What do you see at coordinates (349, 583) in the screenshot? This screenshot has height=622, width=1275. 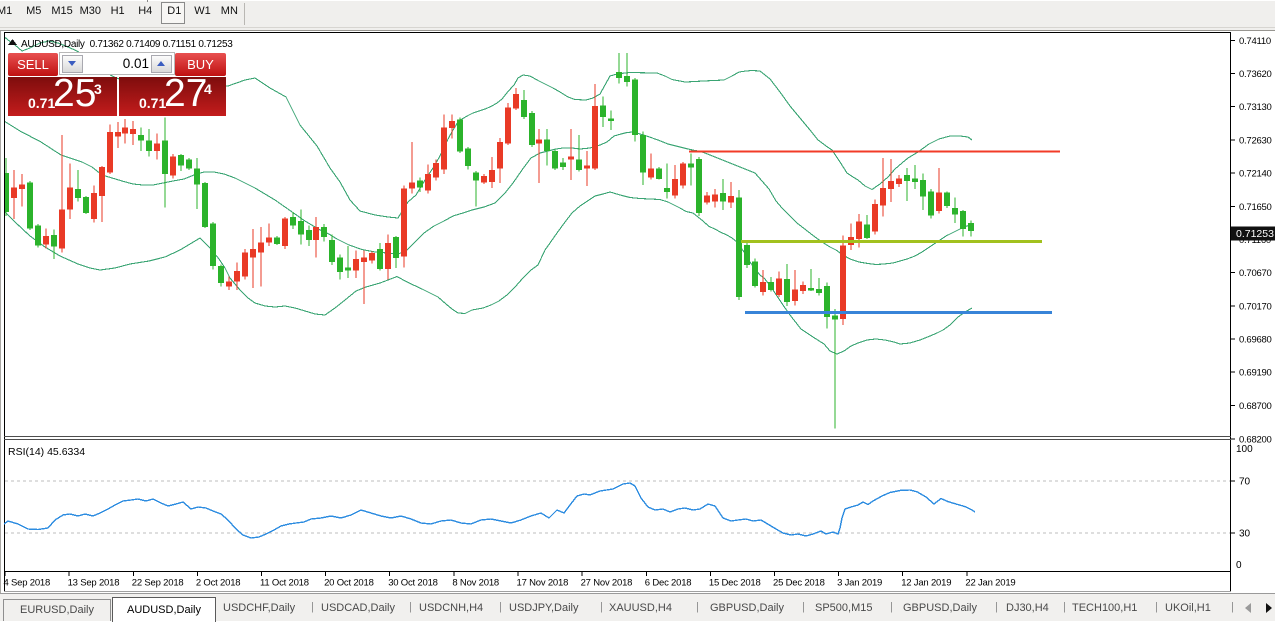 I see `svg-text: 20 Oct 2018` at bounding box center [349, 583].